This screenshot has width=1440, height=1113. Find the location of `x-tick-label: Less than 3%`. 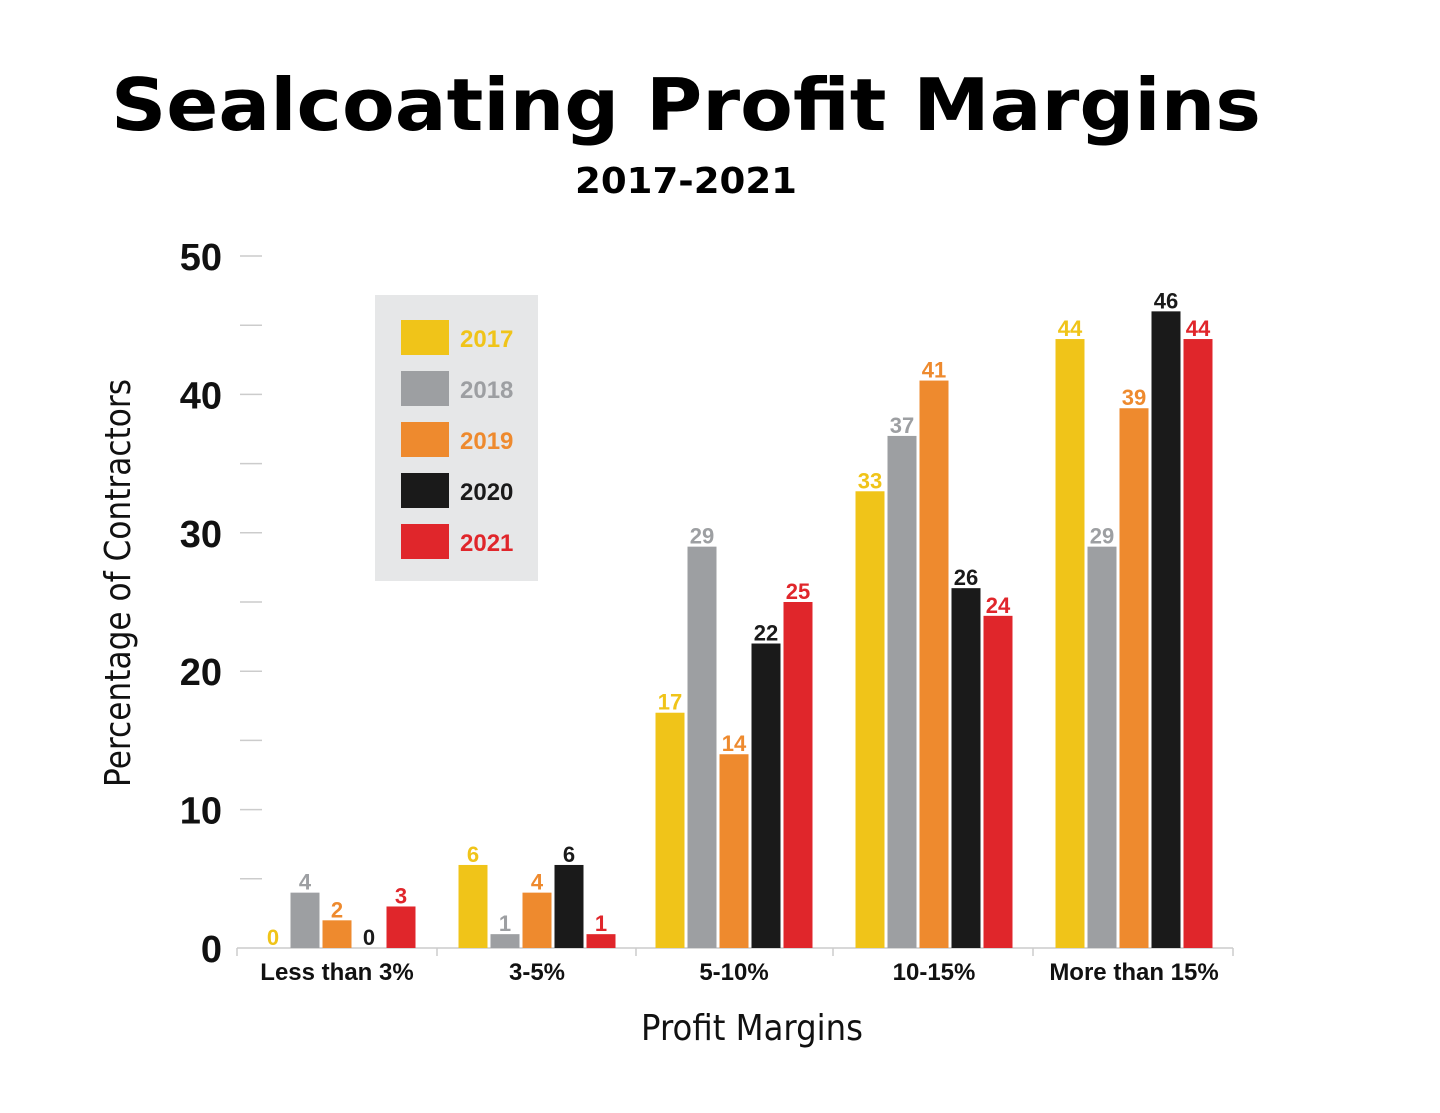

x-tick-label: Less than 3% is located at coordinates (336, 972).